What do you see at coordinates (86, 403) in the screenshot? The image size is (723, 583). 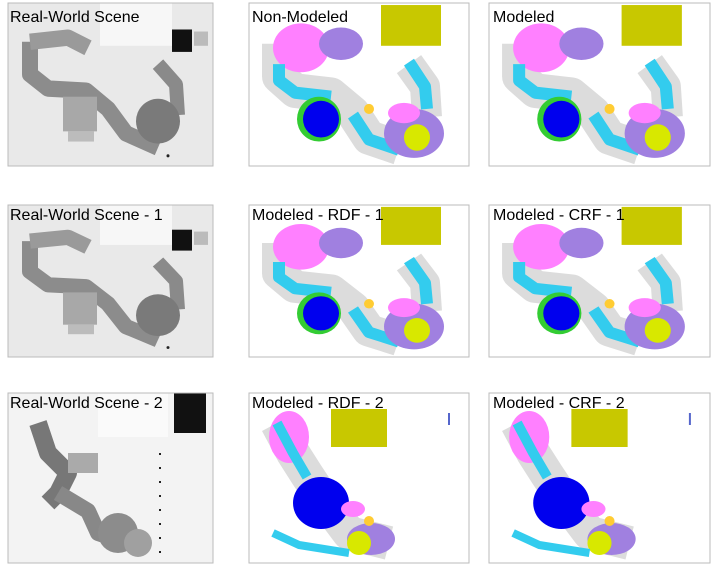 I see `panel-label: Real-World Scene - 2` at bounding box center [86, 403].